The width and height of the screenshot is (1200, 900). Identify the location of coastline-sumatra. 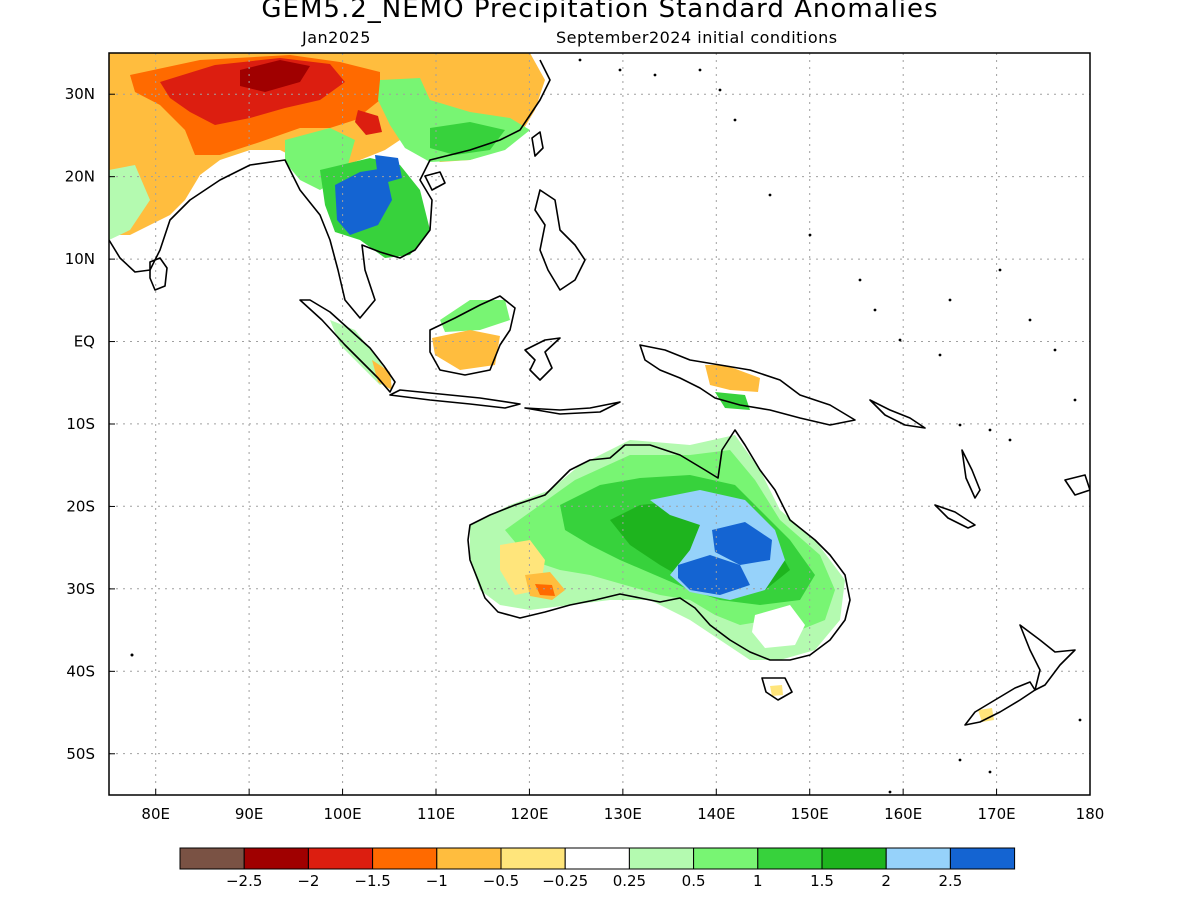
(347, 346).